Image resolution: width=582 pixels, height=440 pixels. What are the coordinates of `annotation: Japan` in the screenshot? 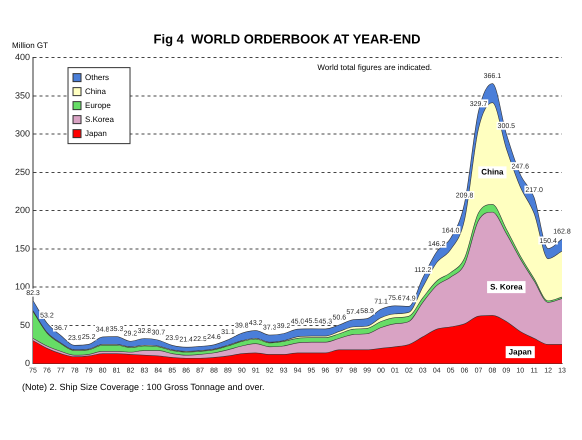 It's located at (520, 351).